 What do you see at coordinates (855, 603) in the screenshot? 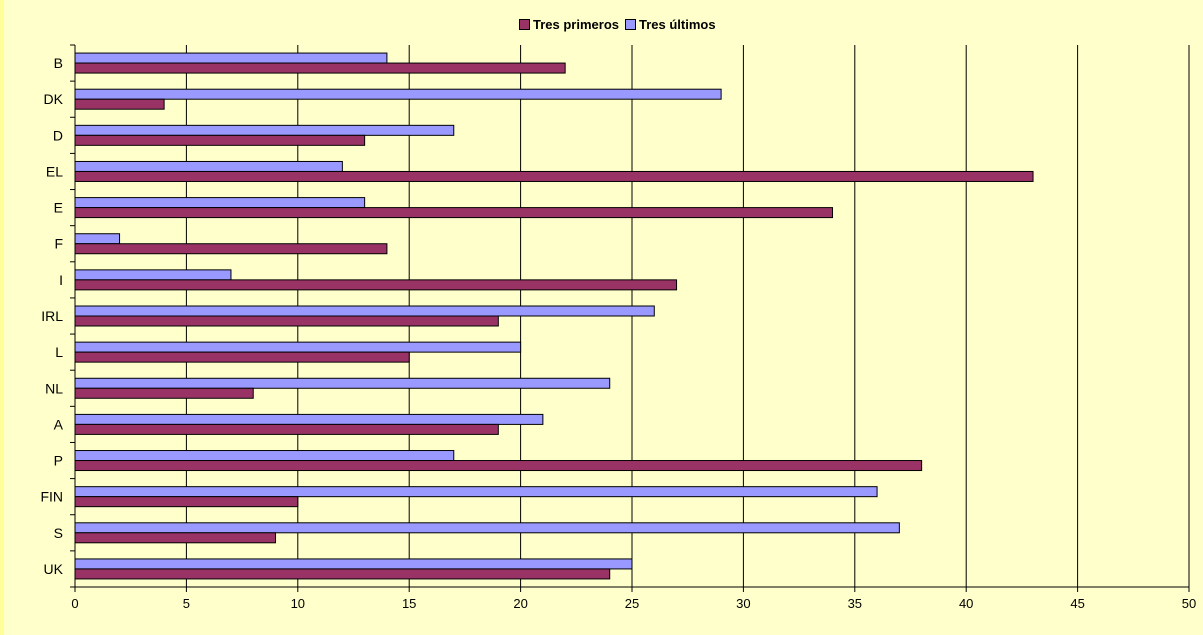
I see `x-tick-label: 35` at bounding box center [855, 603].